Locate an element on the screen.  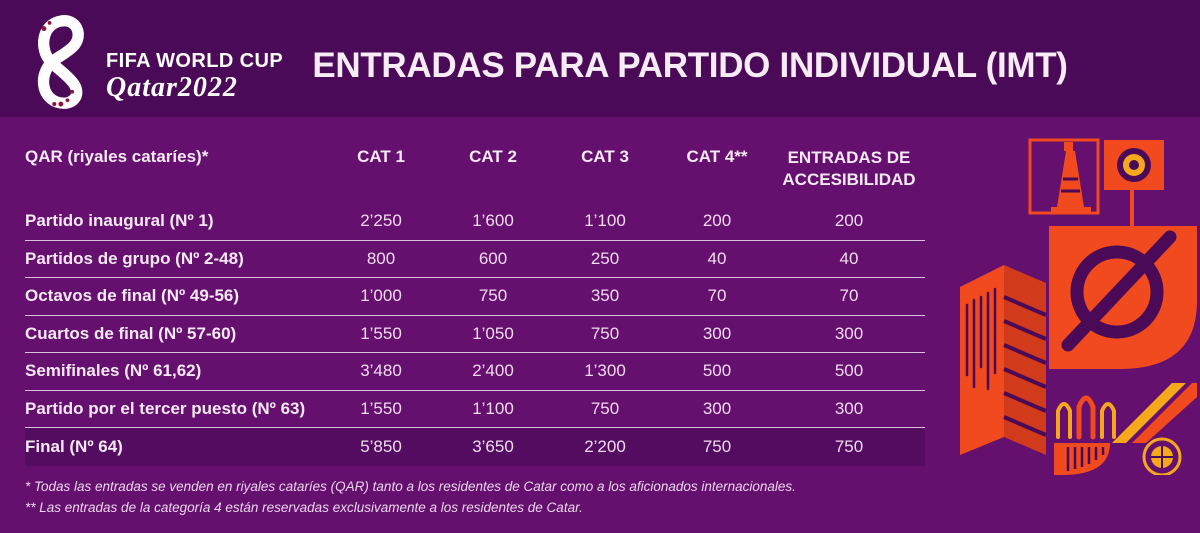
logo-wordmark-line1: FIFA WORLD CUP is located at coordinates (195, 60).